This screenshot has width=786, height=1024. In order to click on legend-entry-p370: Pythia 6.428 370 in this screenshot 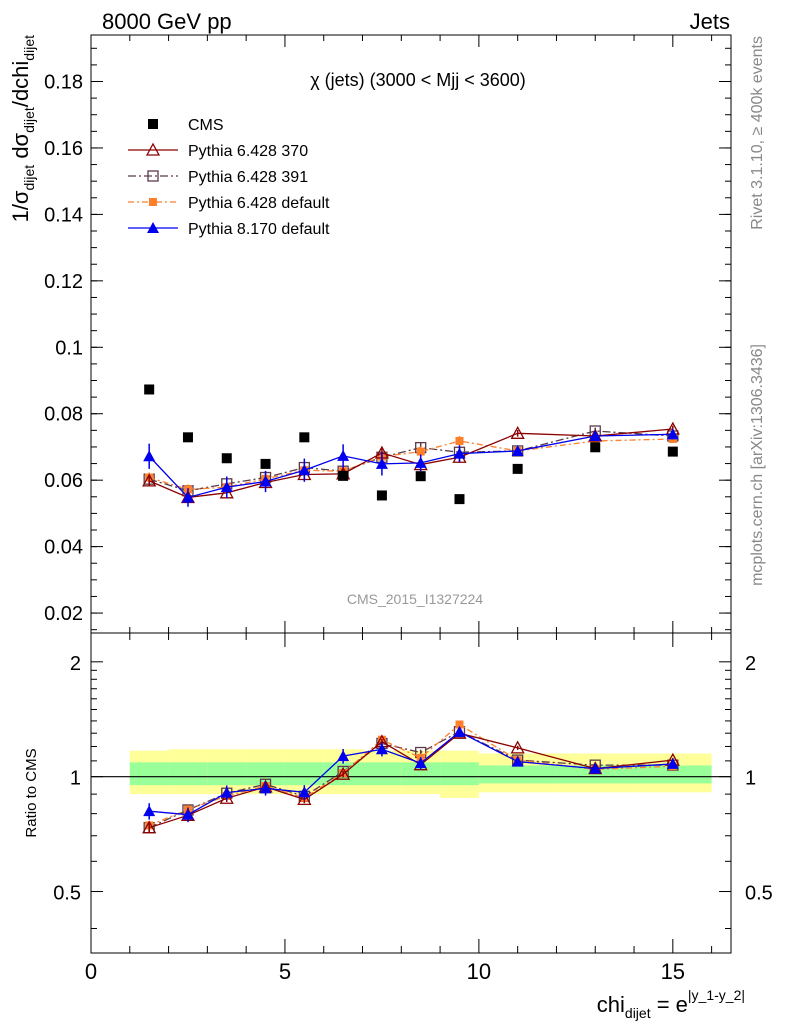, I will do `click(218, 151)`.